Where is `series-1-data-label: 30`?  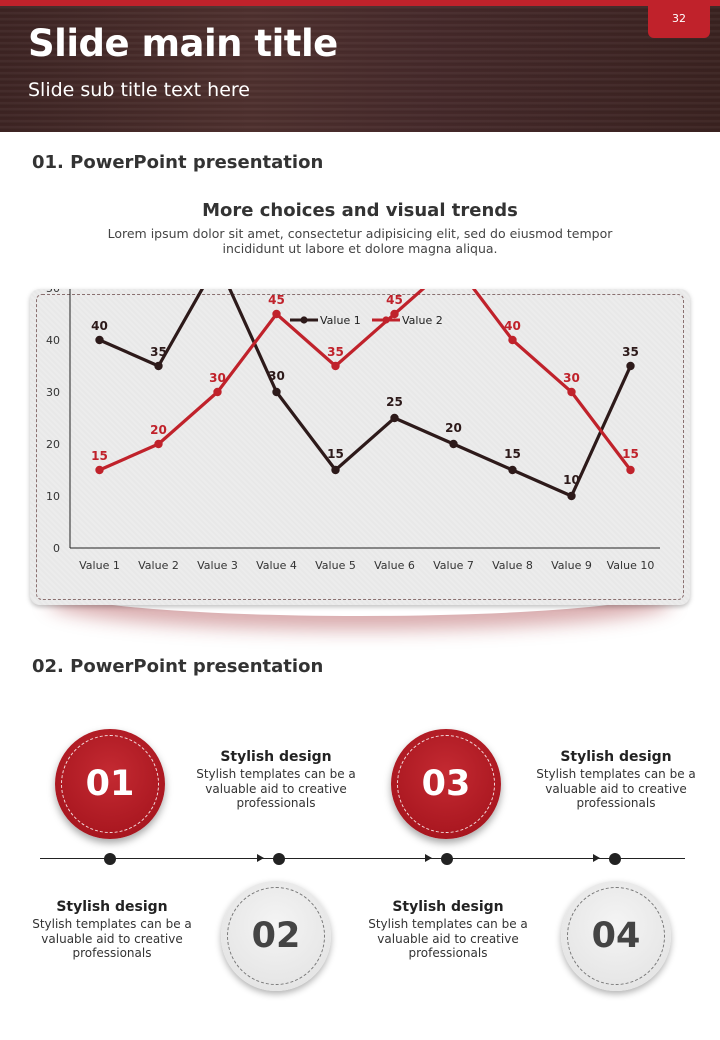
series-1-data-label: 30 is located at coordinates (276, 376).